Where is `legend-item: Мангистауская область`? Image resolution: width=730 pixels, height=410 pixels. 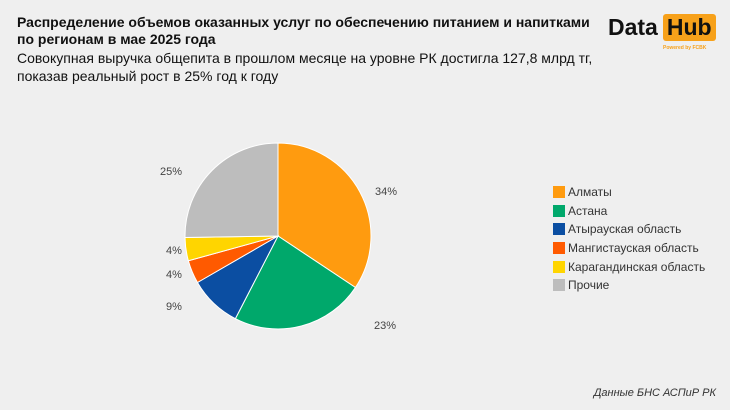
legend-item: Мангистауская область is located at coordinates (629, 248).